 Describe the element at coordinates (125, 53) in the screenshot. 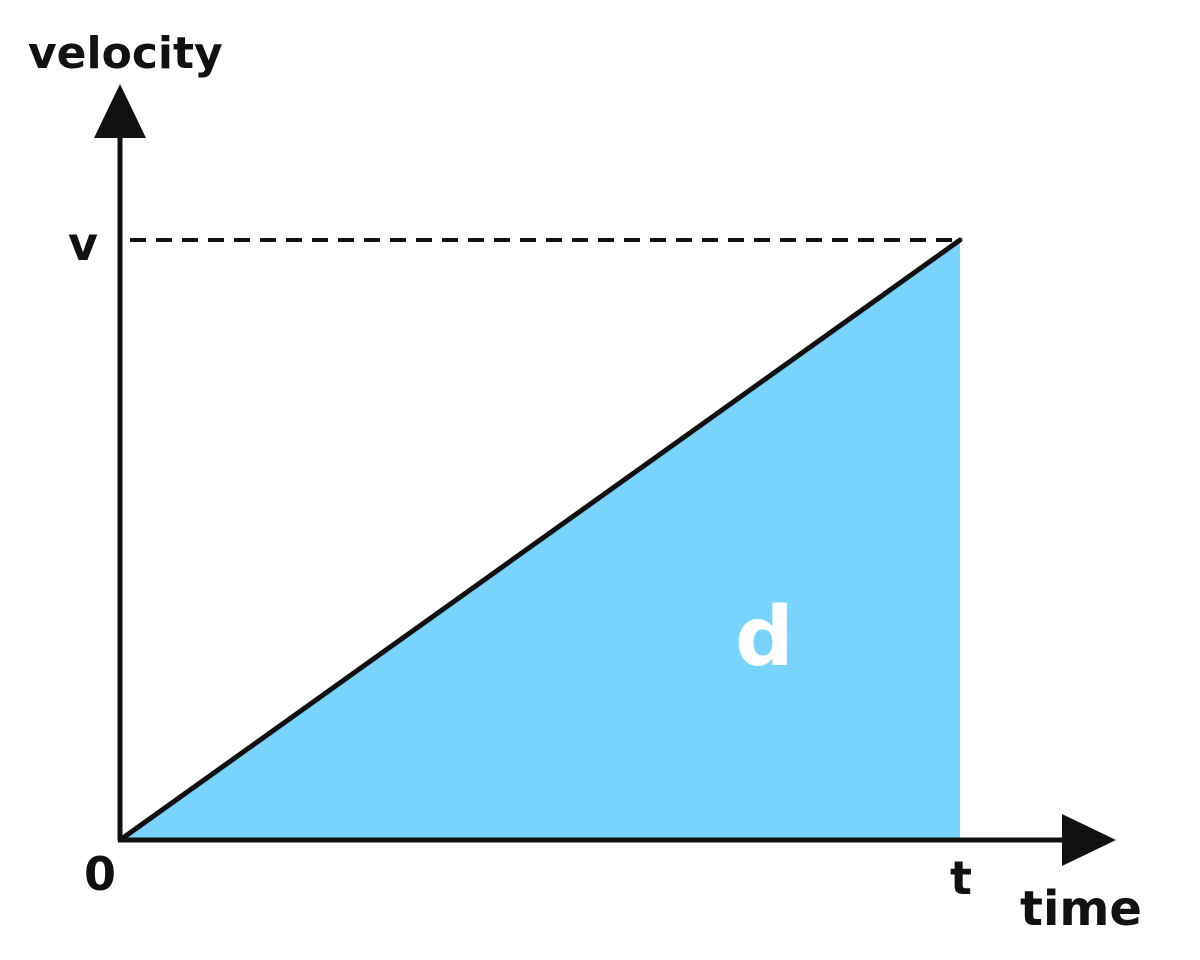

I see `y-axis-label: velocity` at that location.